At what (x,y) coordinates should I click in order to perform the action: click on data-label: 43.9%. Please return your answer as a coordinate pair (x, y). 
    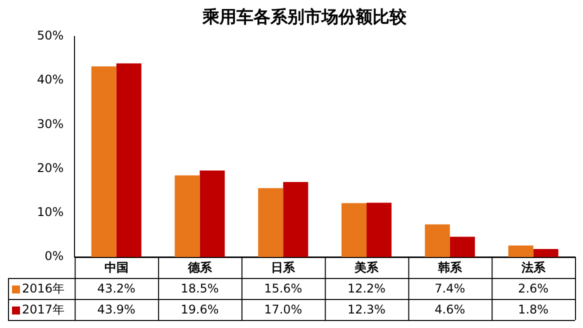
    Looking at the image, I should click on (116, 309).